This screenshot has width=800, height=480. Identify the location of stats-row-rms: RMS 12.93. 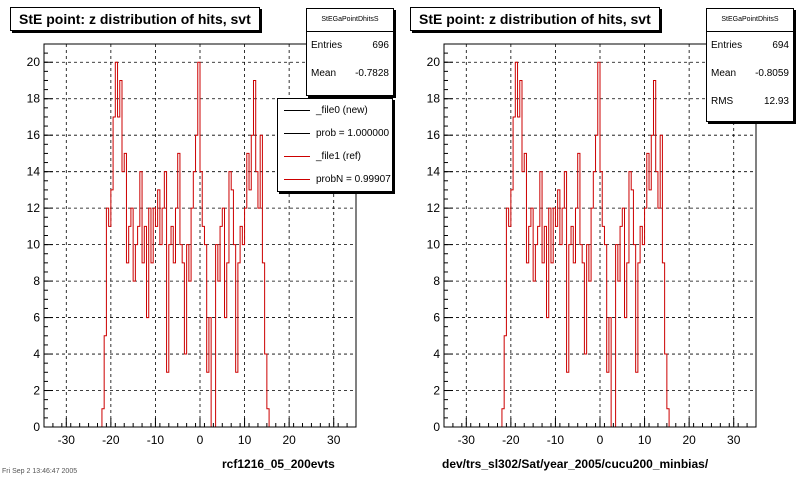
(750, 102).